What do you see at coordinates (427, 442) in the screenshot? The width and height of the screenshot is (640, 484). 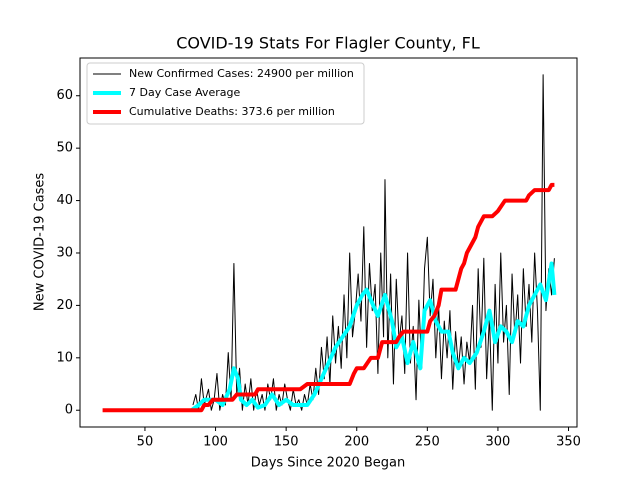 I see `x-tick-label: 250` at bounding box center [427, 442].